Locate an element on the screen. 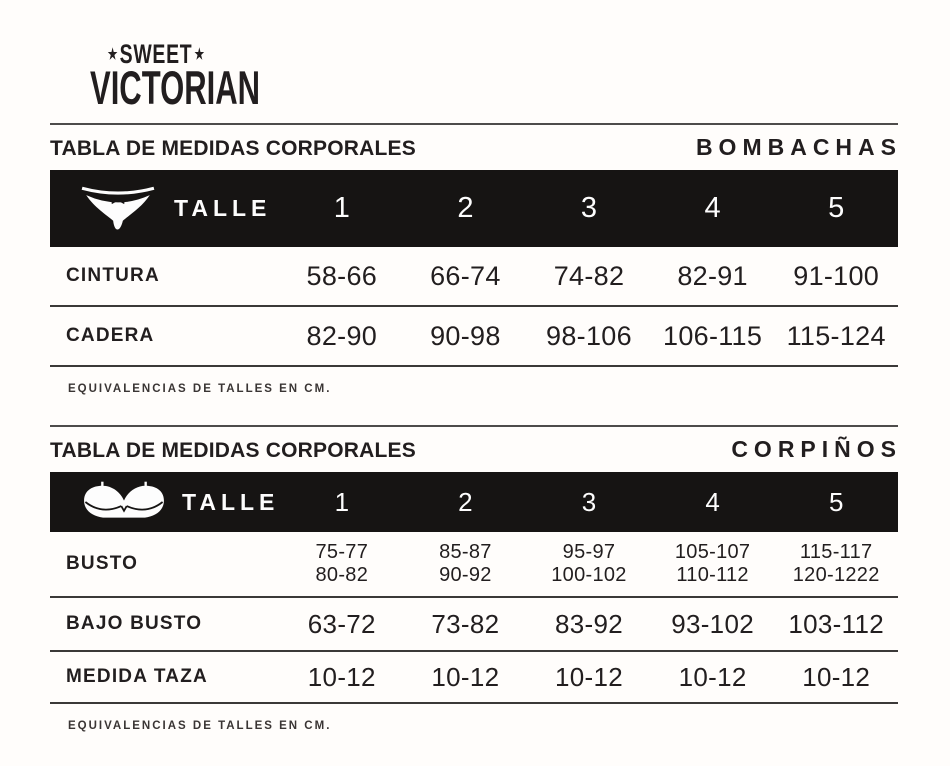 The width and height of the screenshot is (950, 766). measurement-value: 63-72 is located at coordinates (341, 623).